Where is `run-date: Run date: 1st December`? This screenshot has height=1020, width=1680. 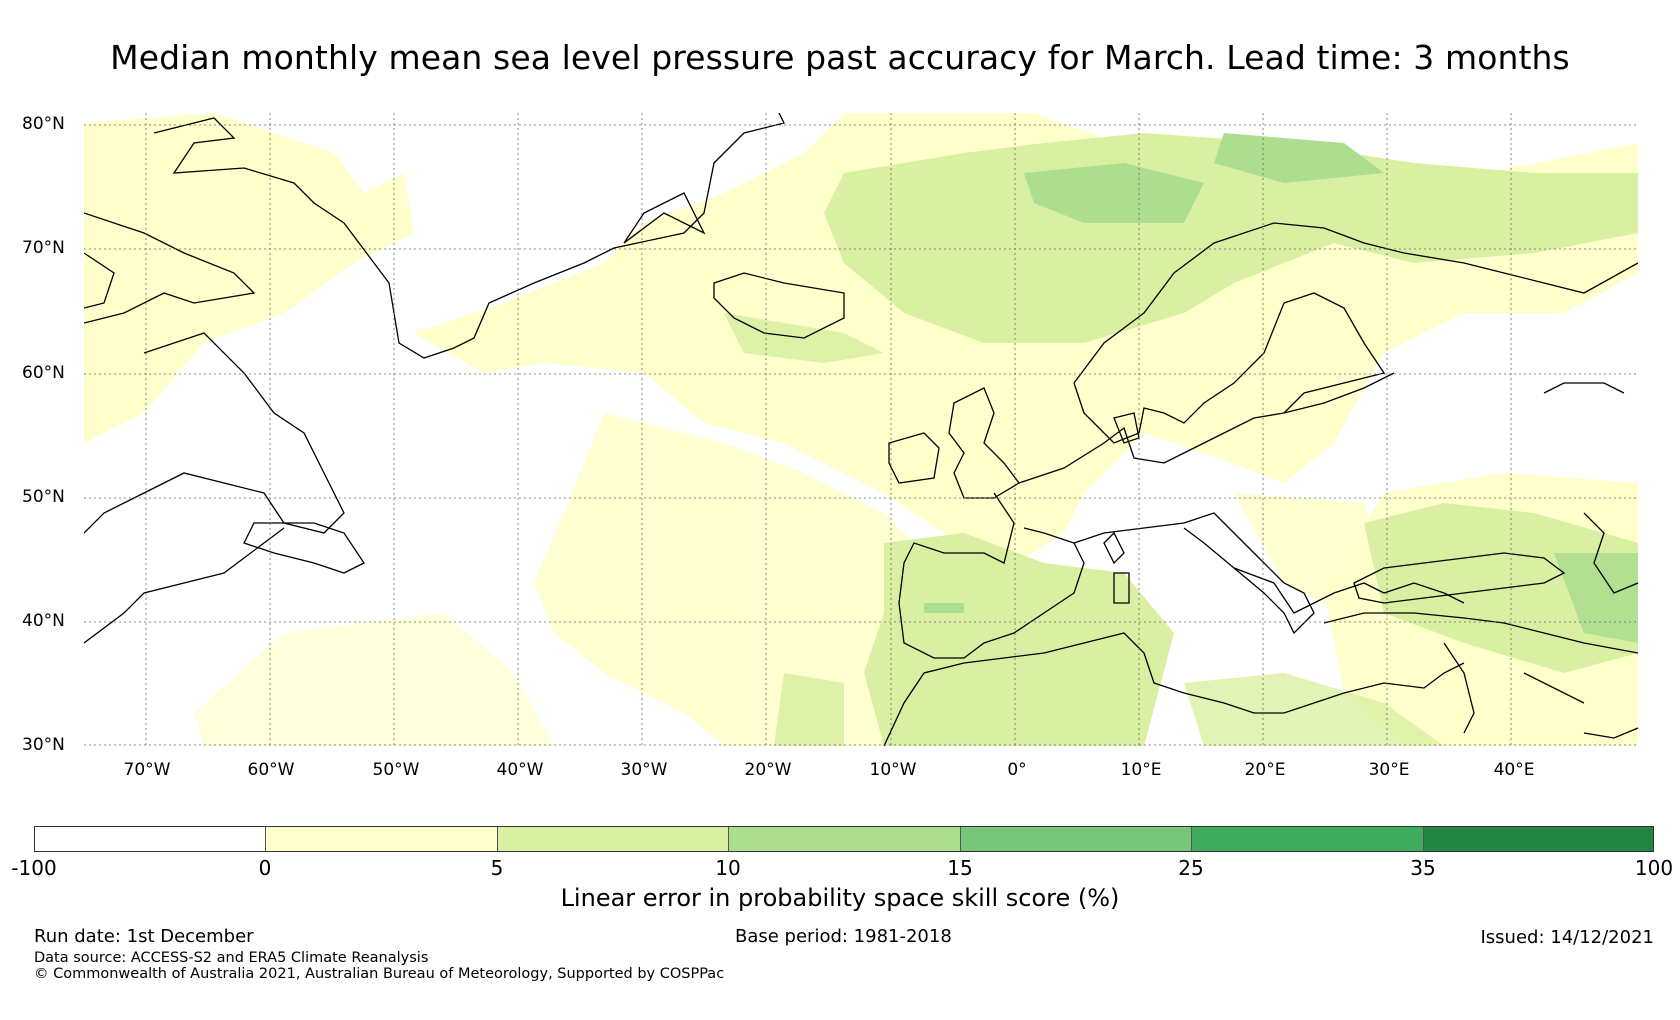
run-date: Run date: 1st December is located at coordinates (144, 936).